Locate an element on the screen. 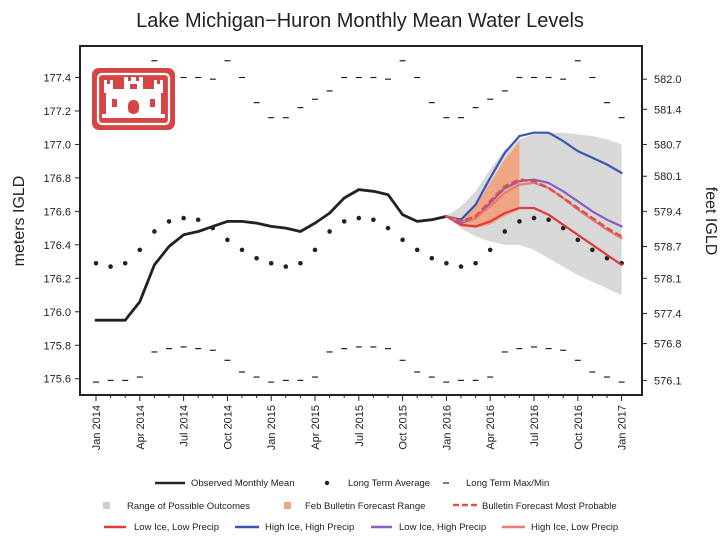 The image size is (720, 540). legend-item-feb-range: Feb Bulletin Forecast Range is located at coordinates (354, 506).